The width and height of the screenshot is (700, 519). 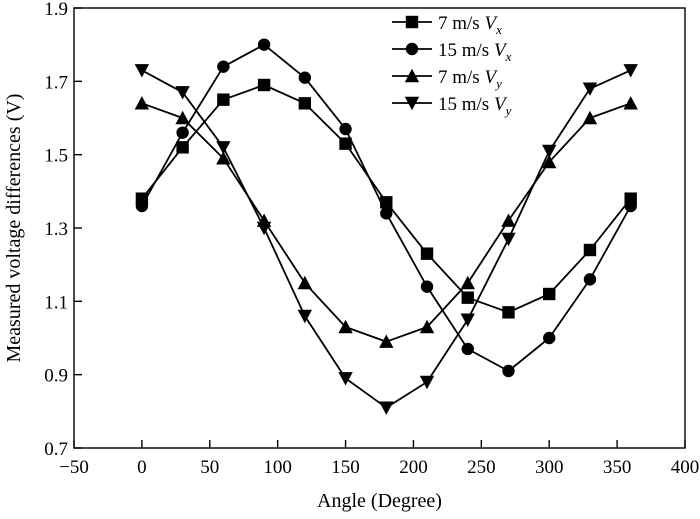 I want to click on y-tick-label: 1.7, so click(x=56, y=82).